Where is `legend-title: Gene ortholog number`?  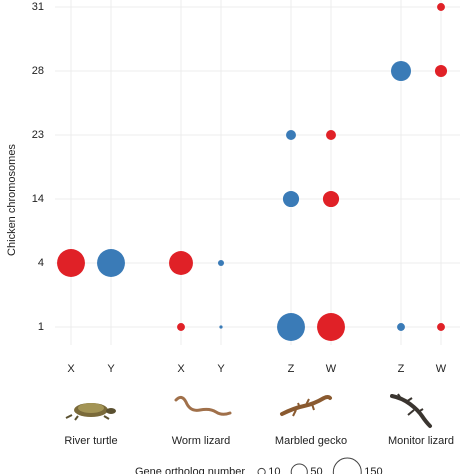
legend-title: Gene ortholog number is located at coordinates (190, 470).